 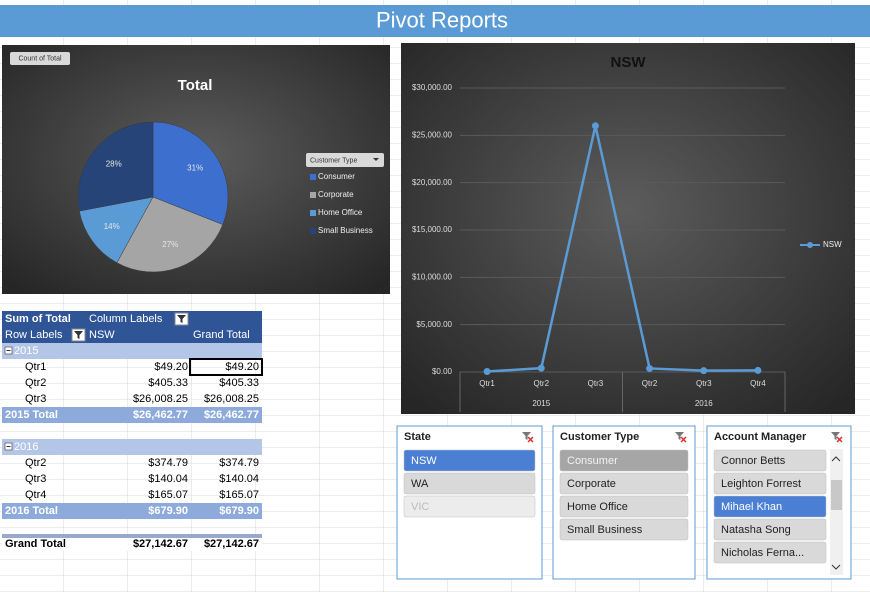 What do you see at coordinates (102, 335) in the screenshot?
I see `pivot-column-header: NSW` at bounding box center [102, 335].